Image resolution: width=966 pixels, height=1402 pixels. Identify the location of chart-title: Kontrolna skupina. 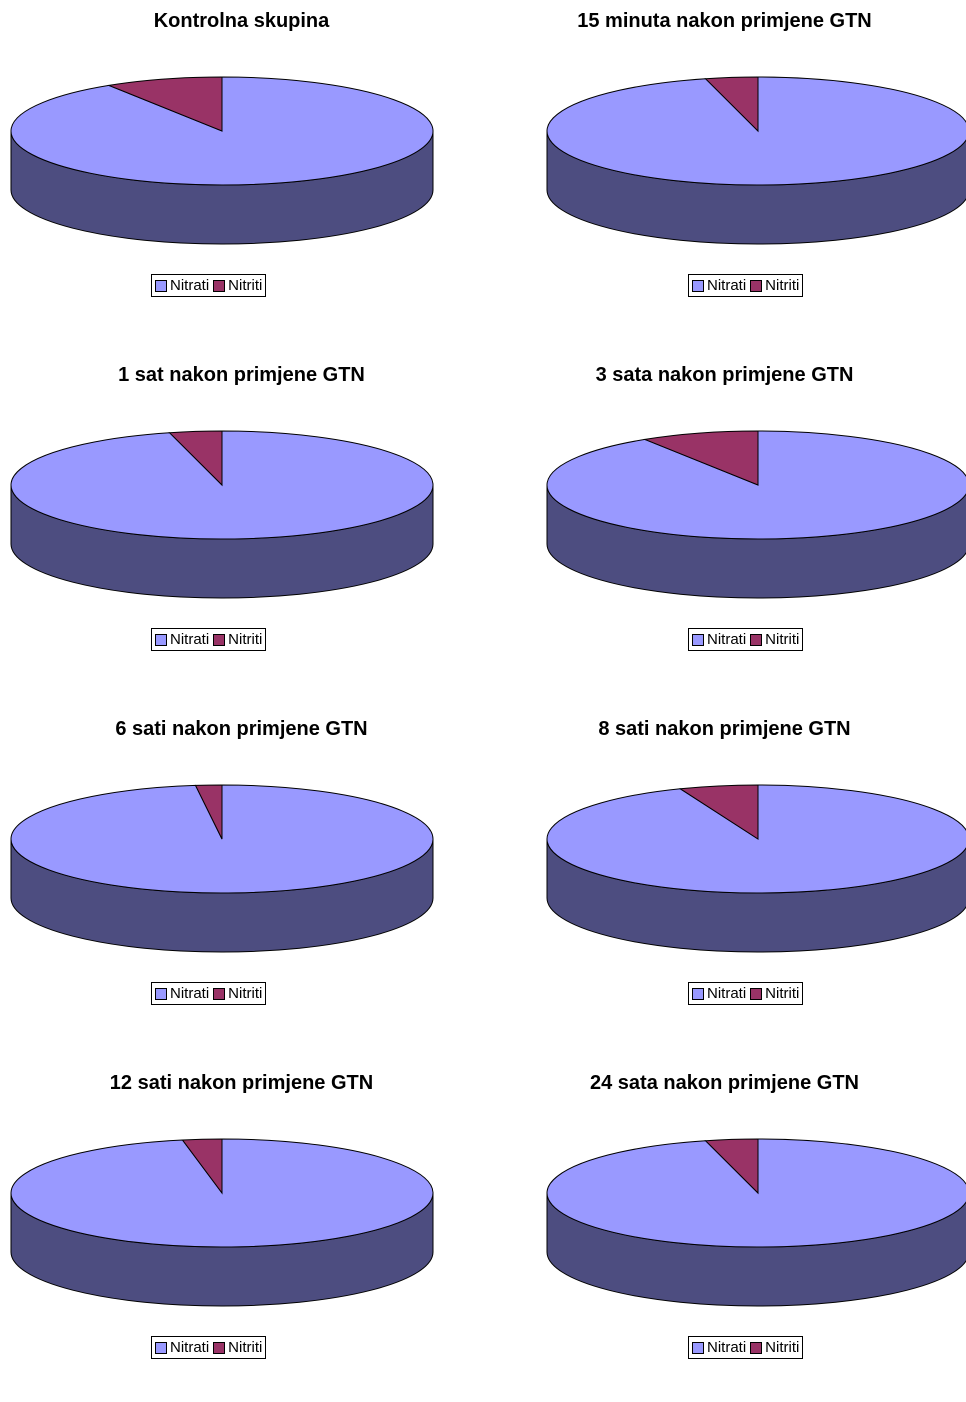
(241, 21).